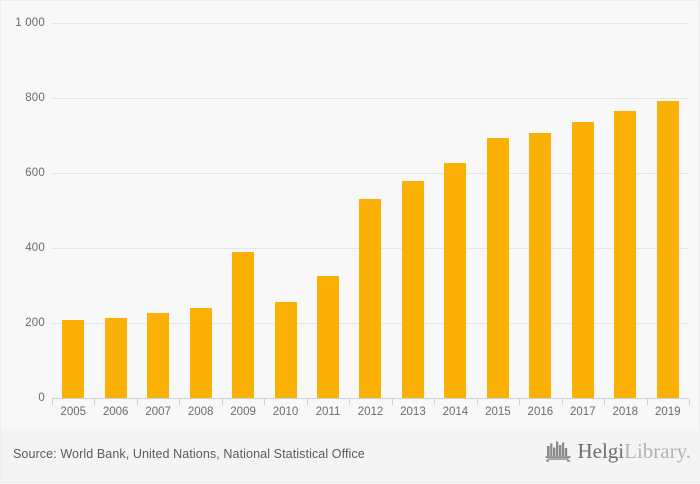 The width and height of the screenshot is (700, 484). Describe the element at coordinates (558, 451) in the screenshot. I see `library-books-icon` at that location.